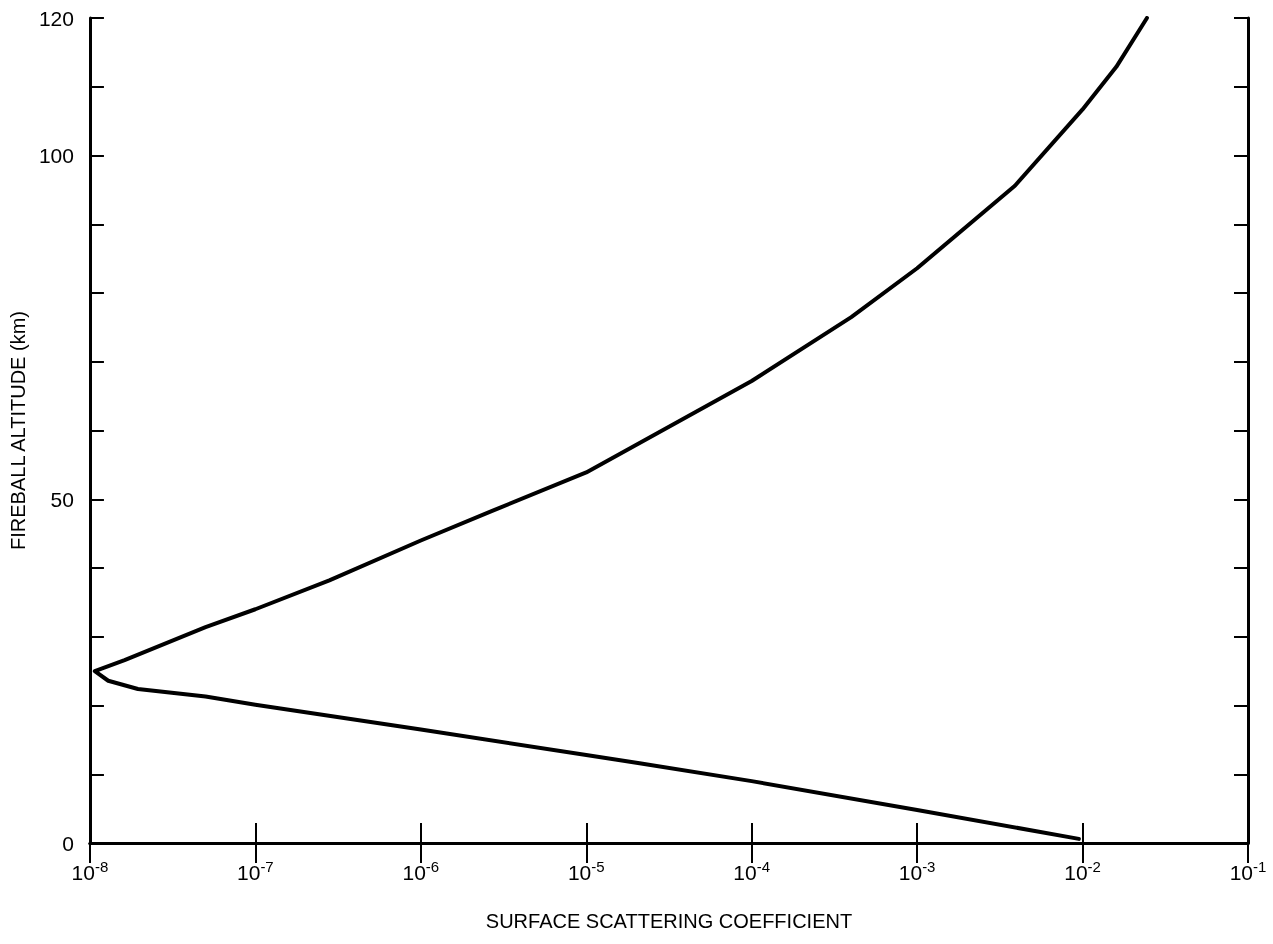 This screenshot has width=1273, height=944. Describe the element at coordinates (62, 499) in the screenshot. I see `y-tick-label: 50` at that location.